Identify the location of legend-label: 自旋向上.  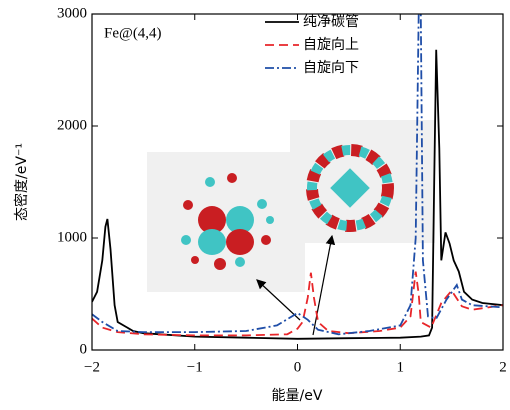
(331, 45).